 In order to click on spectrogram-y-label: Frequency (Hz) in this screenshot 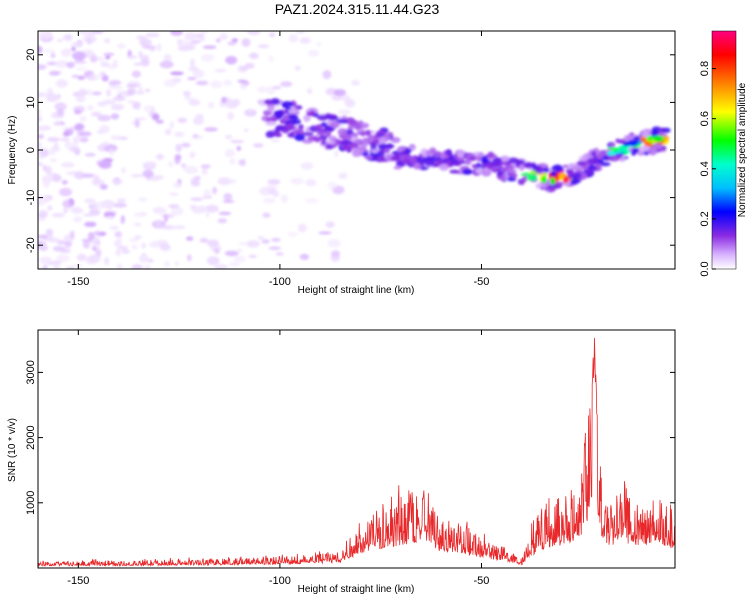, I will do `click(12, 150)`.